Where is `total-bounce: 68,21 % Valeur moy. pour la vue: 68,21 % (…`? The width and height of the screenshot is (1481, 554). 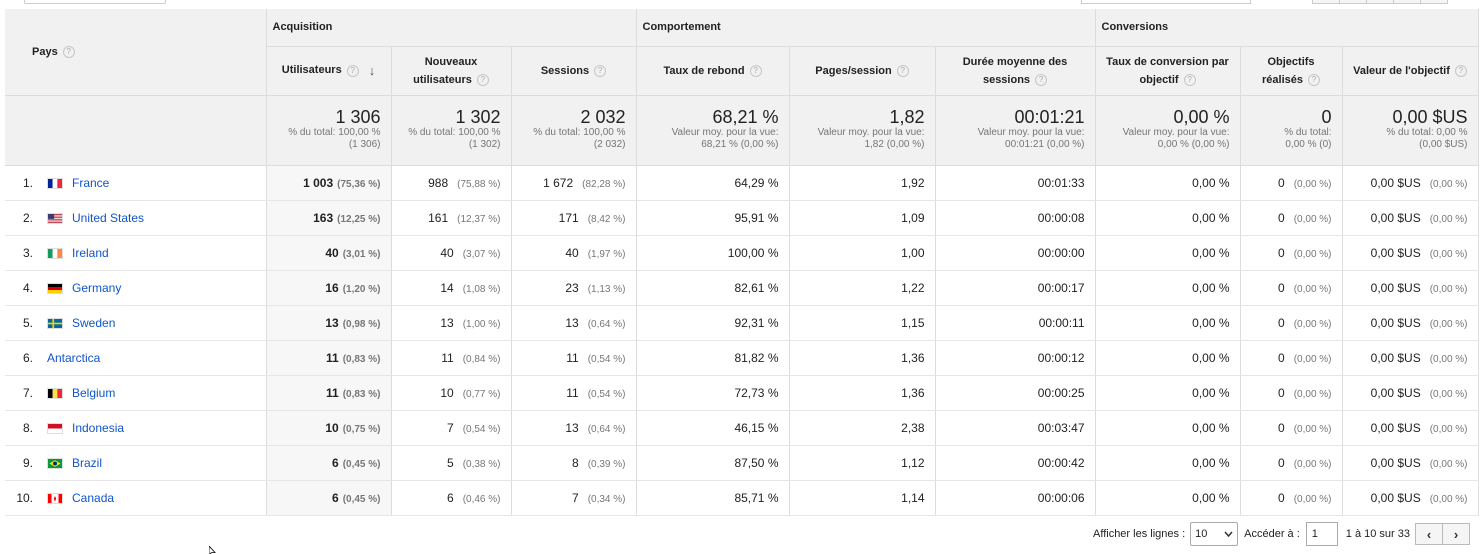 total-bounce: 68,21 % Valeur moy. pour la vue: 68,21 % (… is located at coordinates (713, 130).